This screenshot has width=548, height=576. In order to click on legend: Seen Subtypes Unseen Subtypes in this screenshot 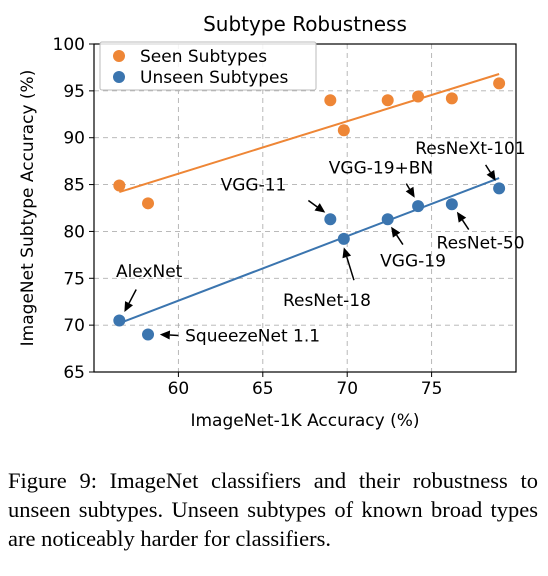, I will do `click(208, 66)`.